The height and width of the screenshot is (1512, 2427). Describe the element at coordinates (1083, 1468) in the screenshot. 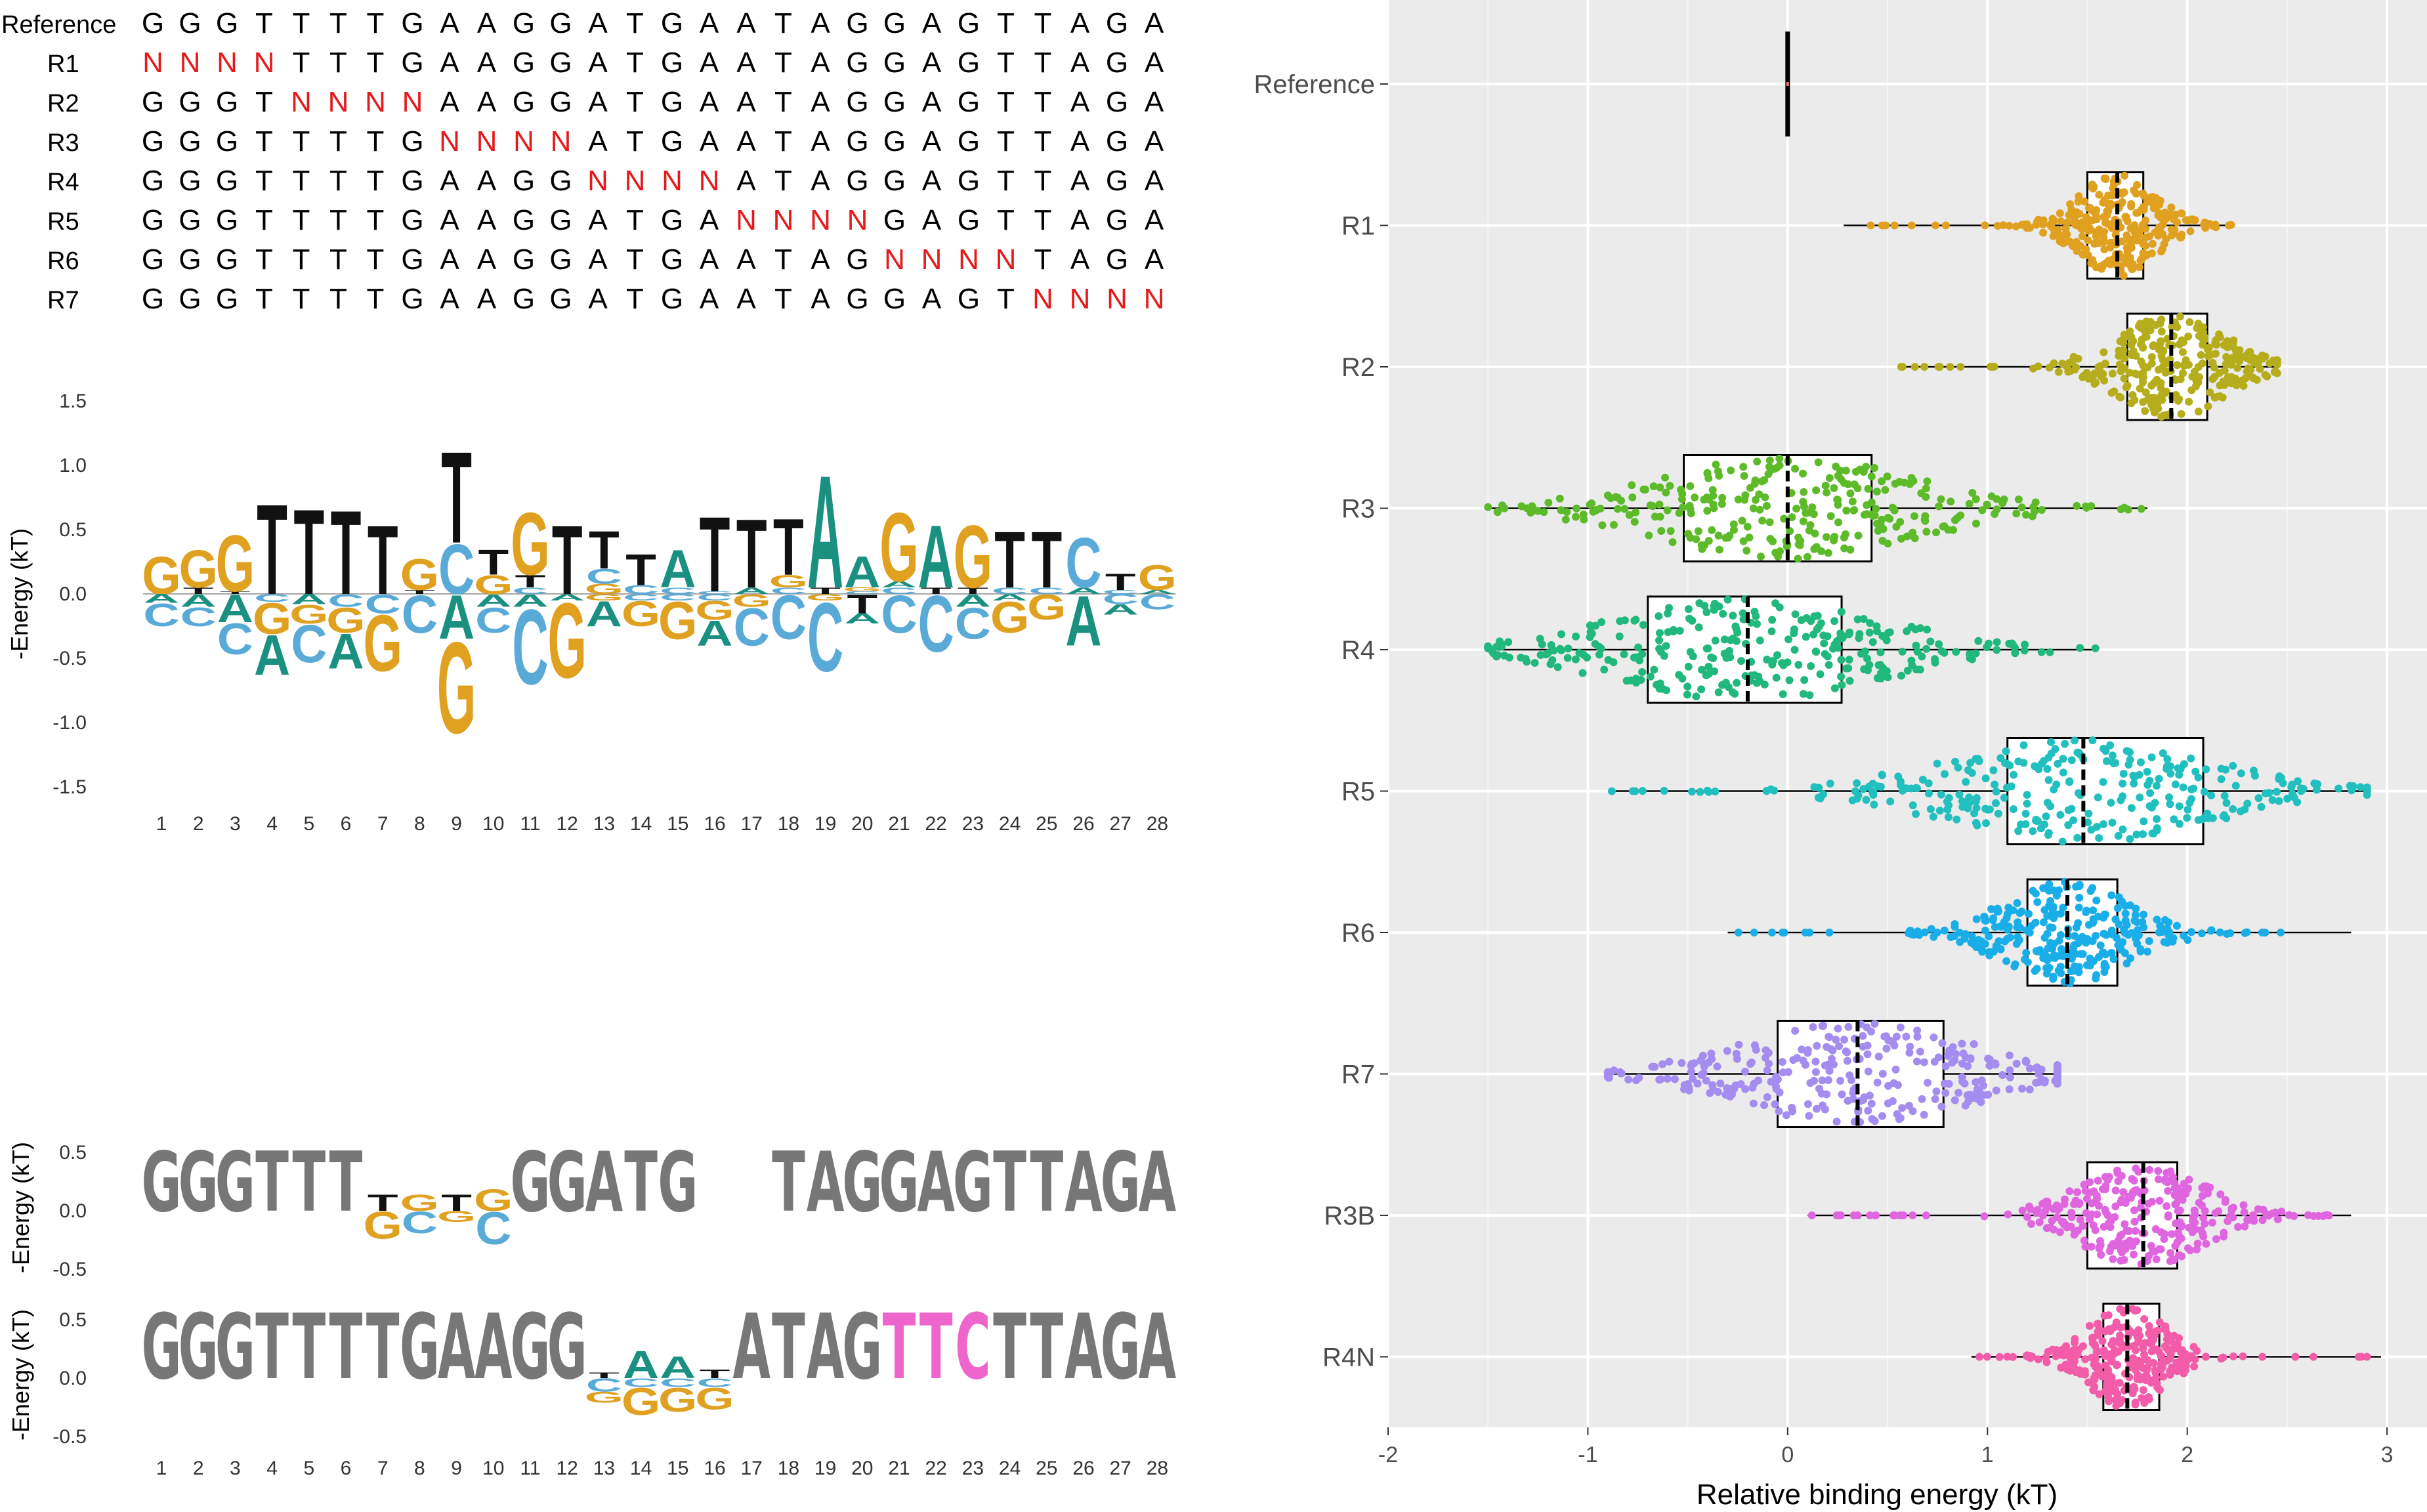

I see `condensed-logo-xtick: 26` at that location.